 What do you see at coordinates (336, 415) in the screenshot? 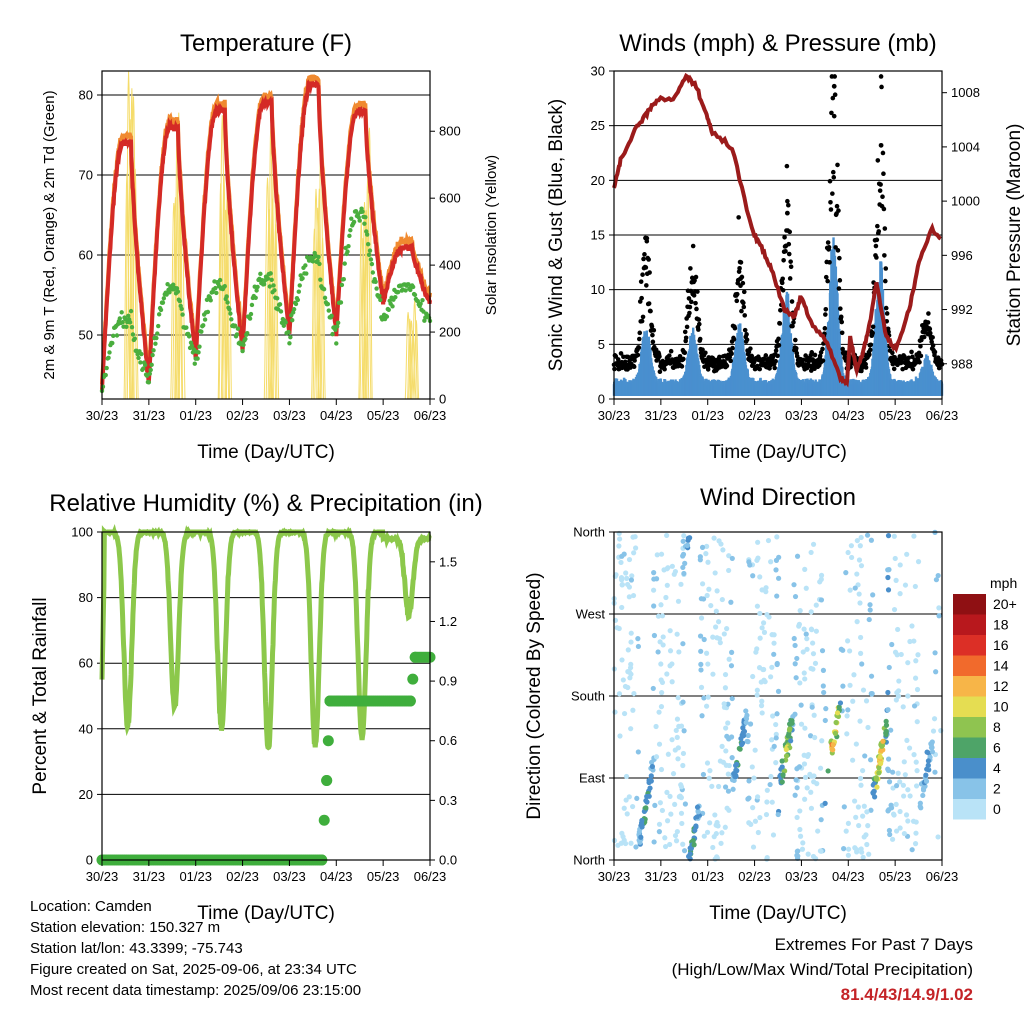
I see `temperature-x-tick-label: 04/23` at bounding box center [336, 415].